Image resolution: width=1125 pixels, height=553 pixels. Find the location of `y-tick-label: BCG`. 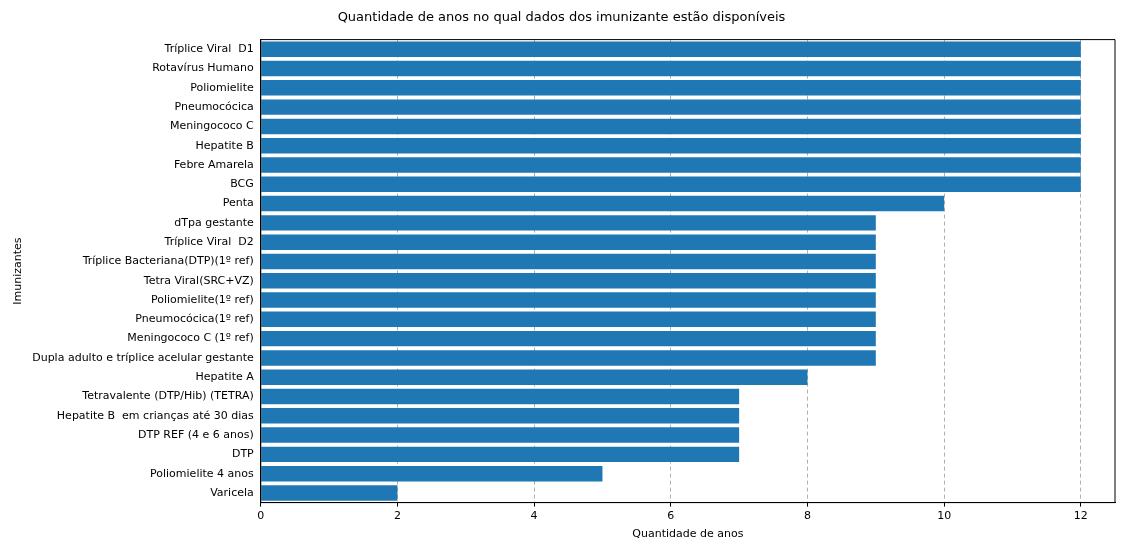

y-tick-label: BCG is located at coordinates (242, 184).